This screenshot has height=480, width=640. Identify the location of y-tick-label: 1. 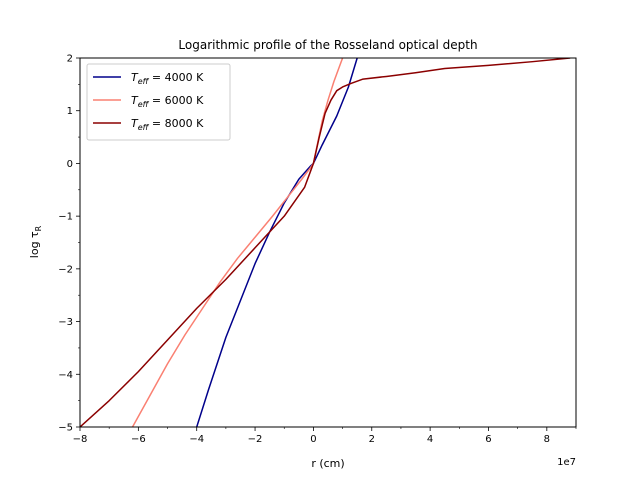
(70, 111).